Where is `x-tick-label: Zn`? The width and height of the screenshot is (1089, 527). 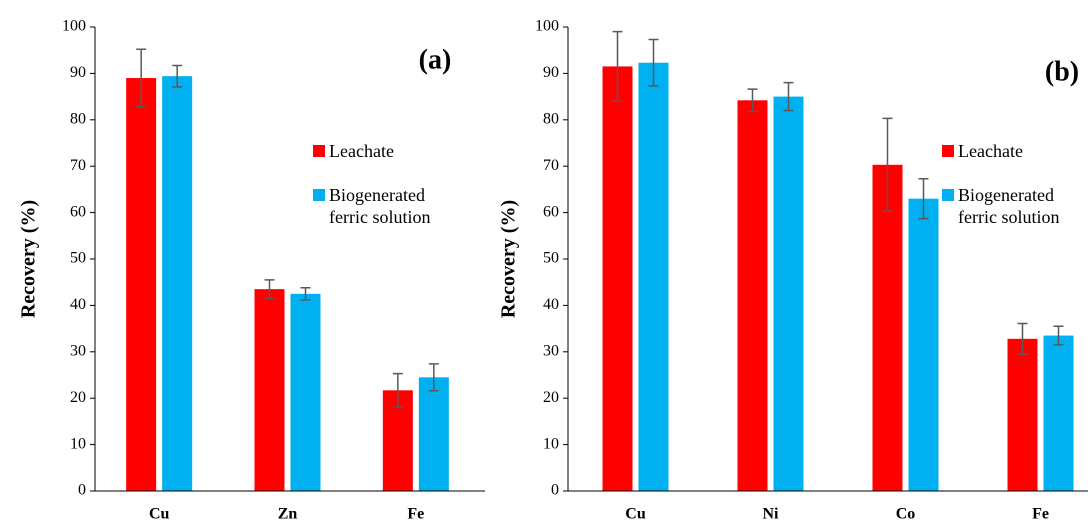
x-tick-label: Zn is located at coordinates (288, 514).